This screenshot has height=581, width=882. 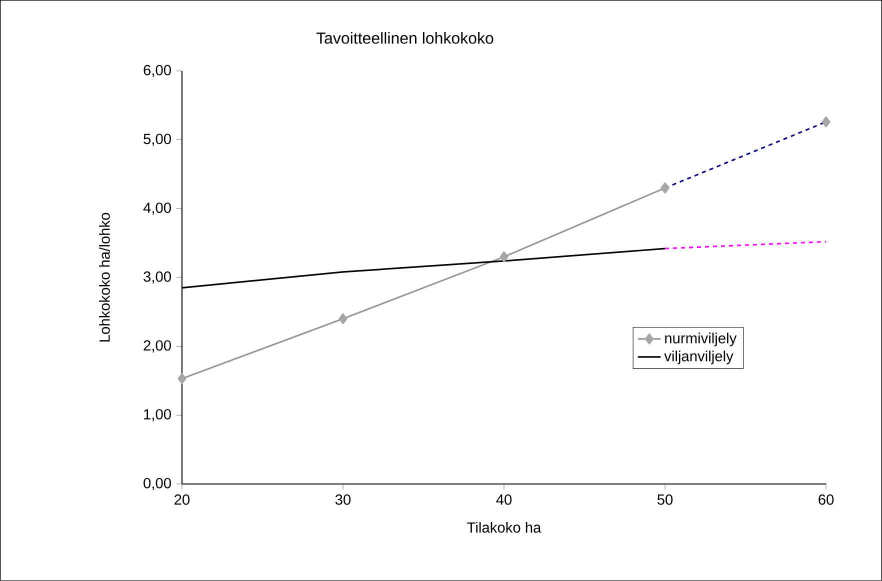 What do you see at coordinates (157, 346) in the screenshot?
I see `y-tick-label: 2,00` at bounding box center [157, 346].